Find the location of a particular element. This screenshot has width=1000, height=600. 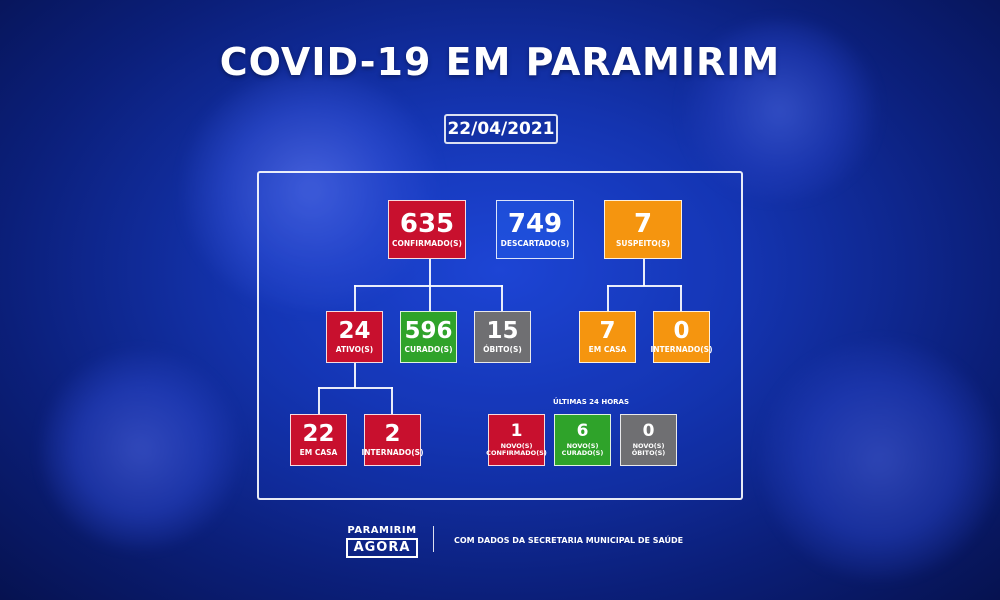

new-confirmed-label-line2: CONFIRMADO(S) is located at coordinates (516, 453).